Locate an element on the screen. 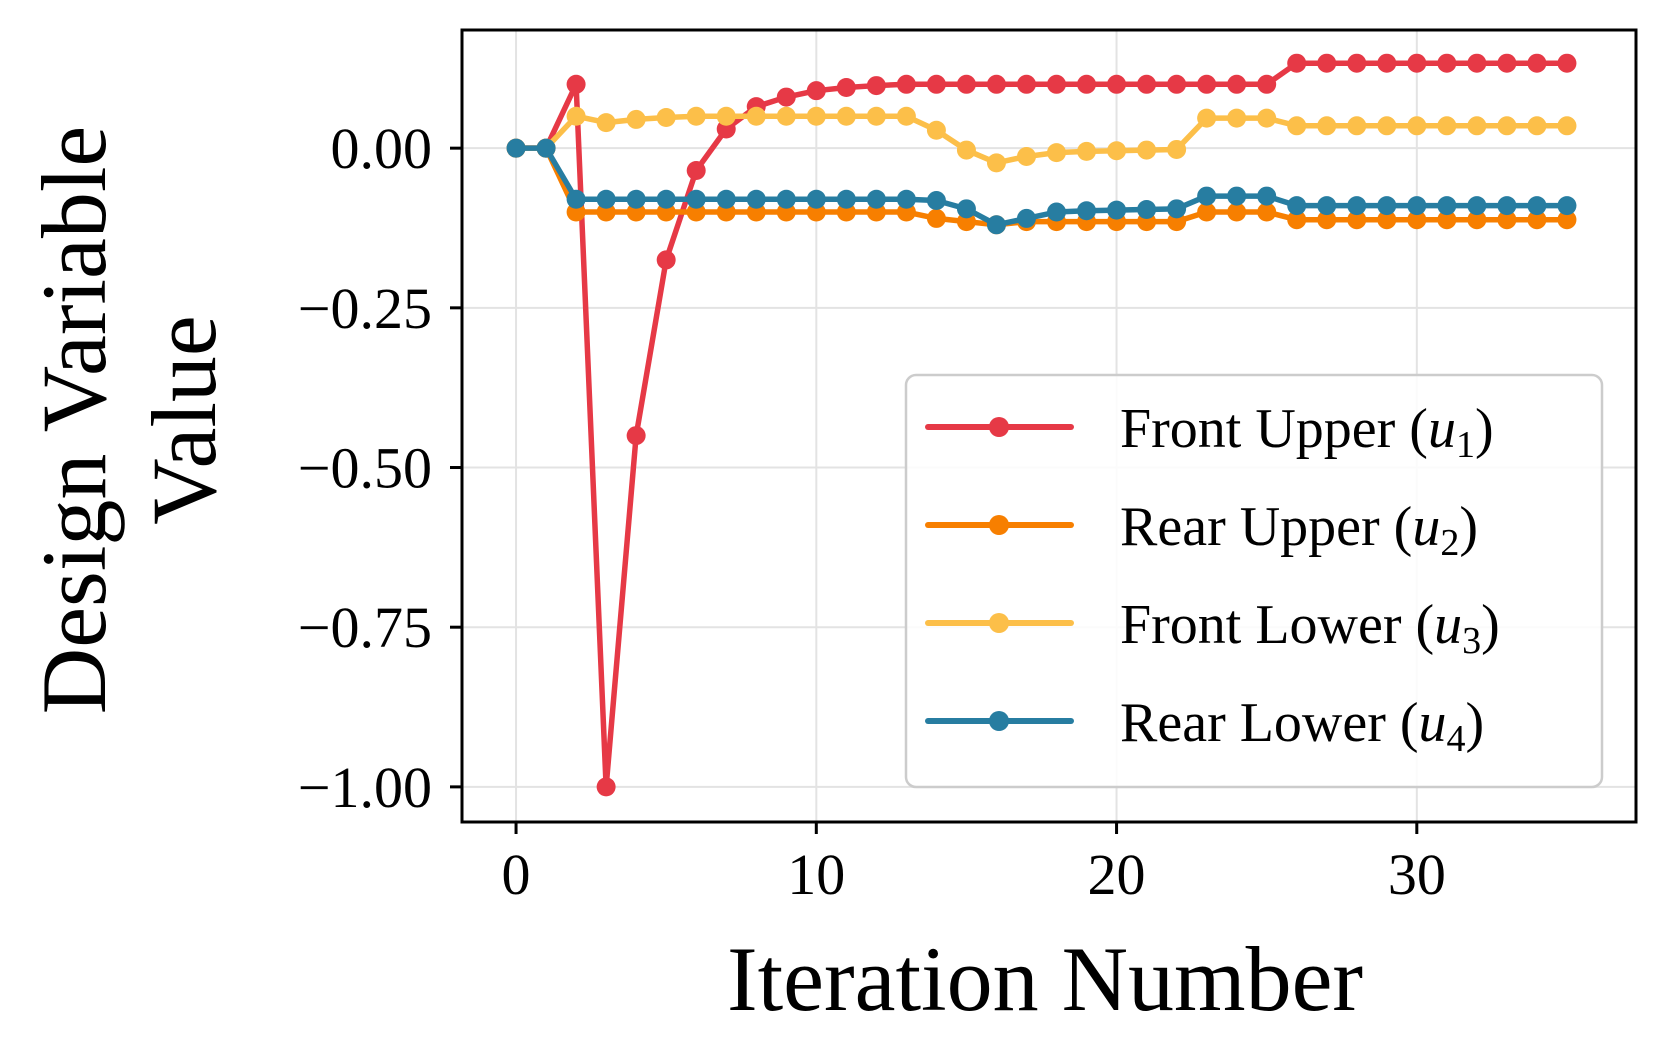 The image size is (1660, 1062). y-tick-label: −0.25 is located at coordinates (365, 308).